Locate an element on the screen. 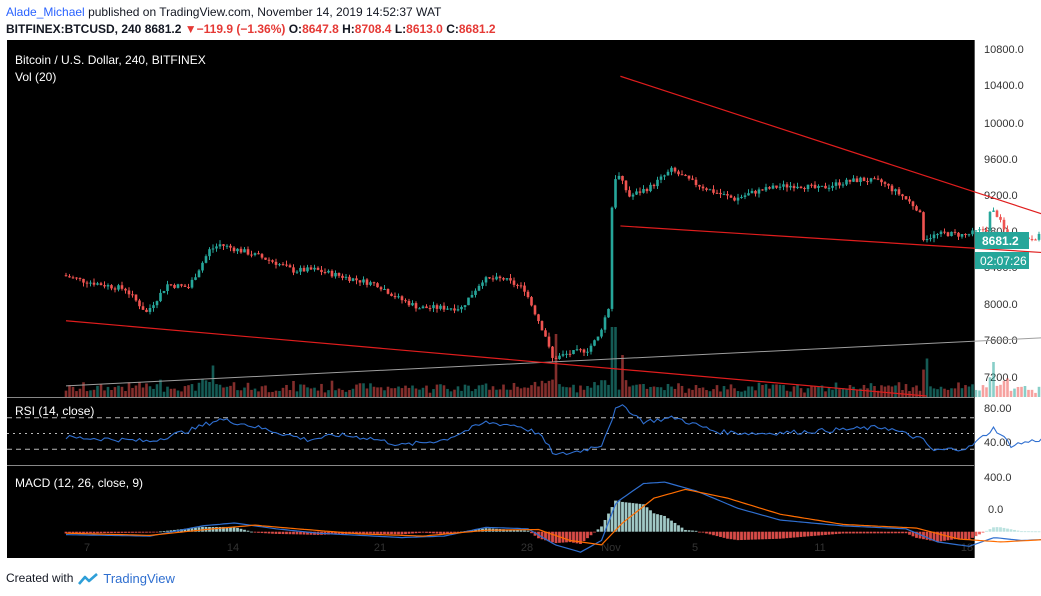  time-axis: 7 14 21 28 Nov 5 11 18 is located at coordinates (528, 548).